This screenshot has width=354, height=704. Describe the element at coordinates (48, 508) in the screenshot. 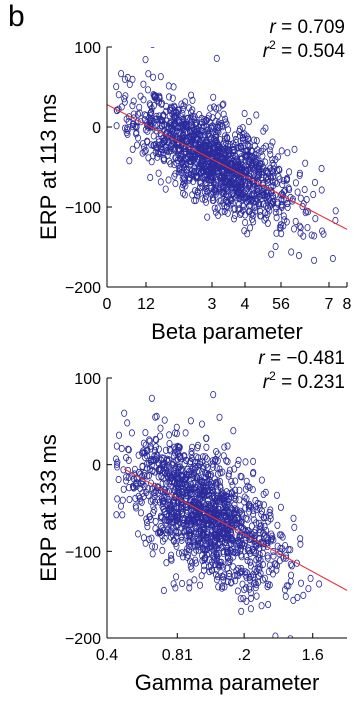

I see `y-axis-label: ERP at 133 ms` at that location.